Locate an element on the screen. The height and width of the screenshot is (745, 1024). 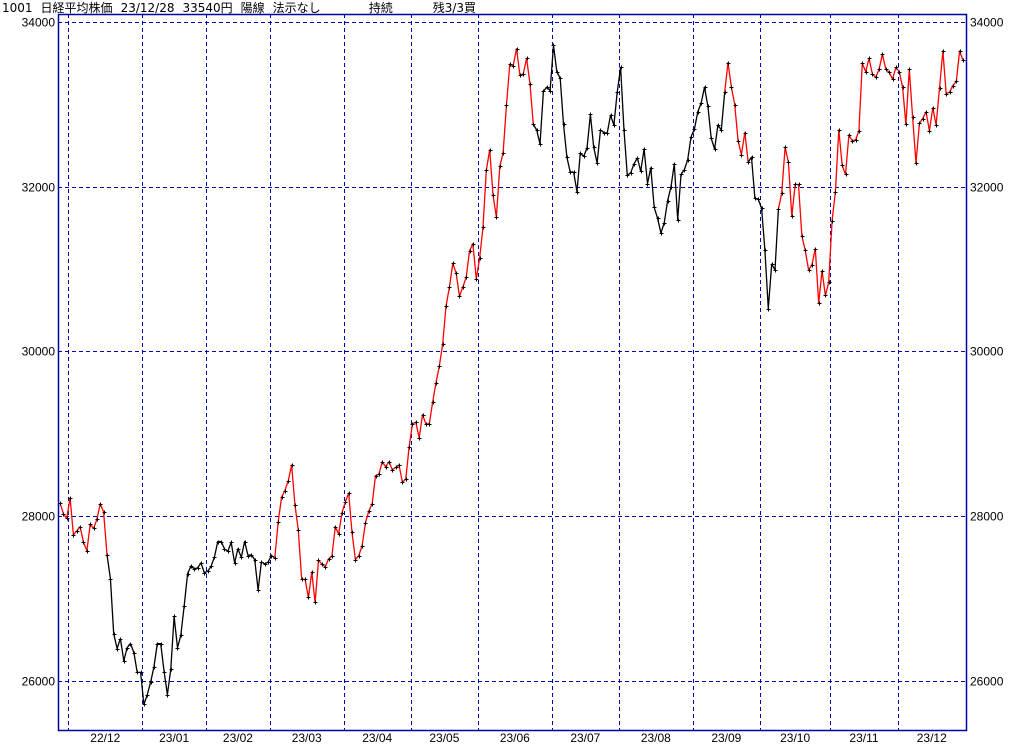
x-tick-label: 23/10 is located at coordinates (795, 738).